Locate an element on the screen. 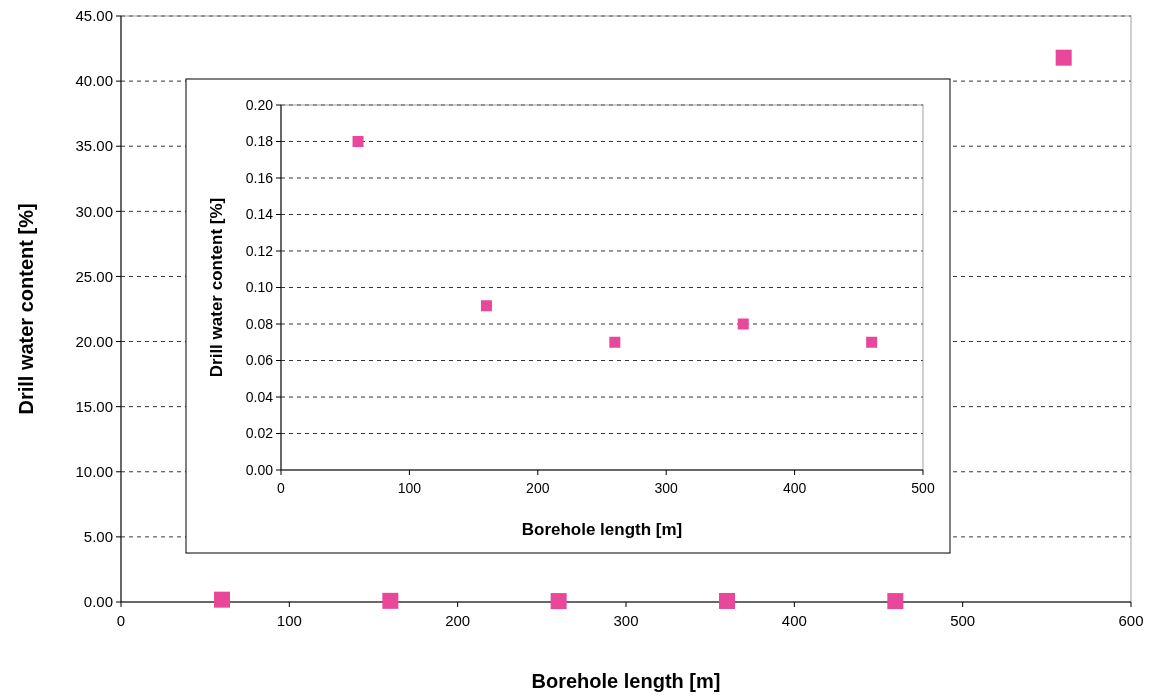  y-tick-label: 0.02 is located at coordinates (259, 433).